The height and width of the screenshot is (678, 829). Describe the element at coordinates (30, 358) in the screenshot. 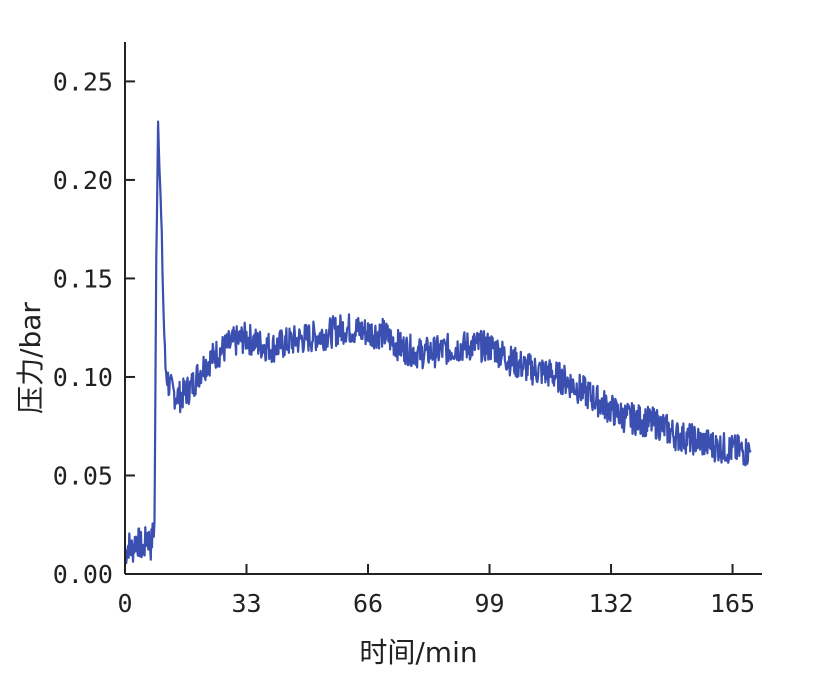

I see `y-axis-title: 压力/bar` at that location.